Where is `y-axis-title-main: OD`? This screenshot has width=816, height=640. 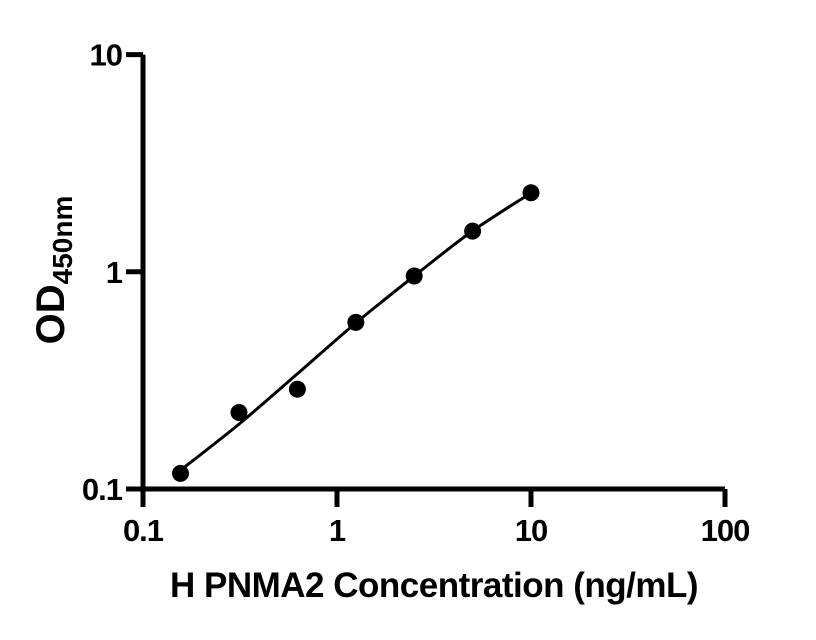
y-axis-title-main: OD is located at coordinates (51, 314).